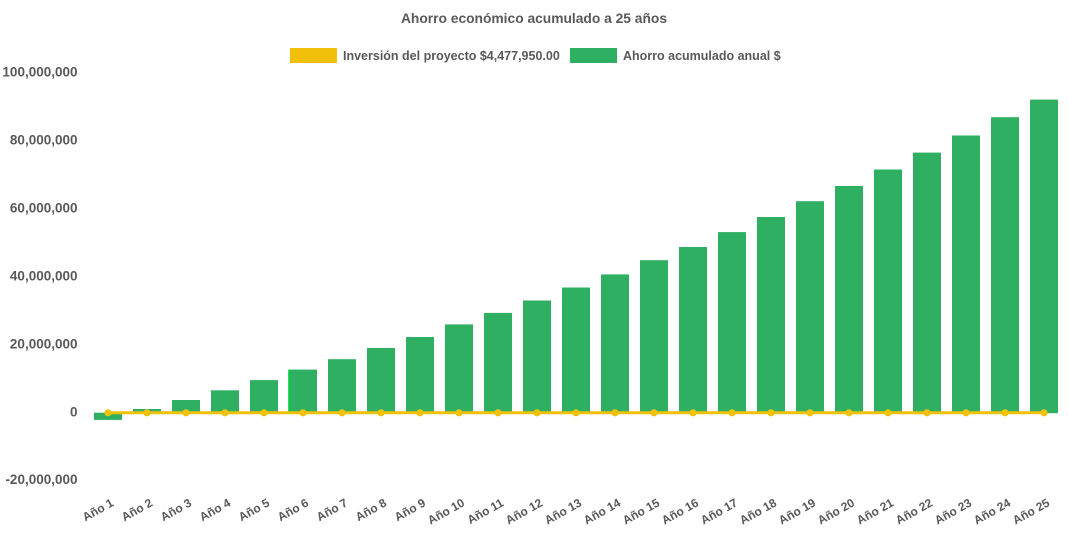 The image size is (1068, 533). What do you see at coordinates (797, 512) in the screenshot?
I see `svg-text: Año 19` at bounding box center [797, 512].